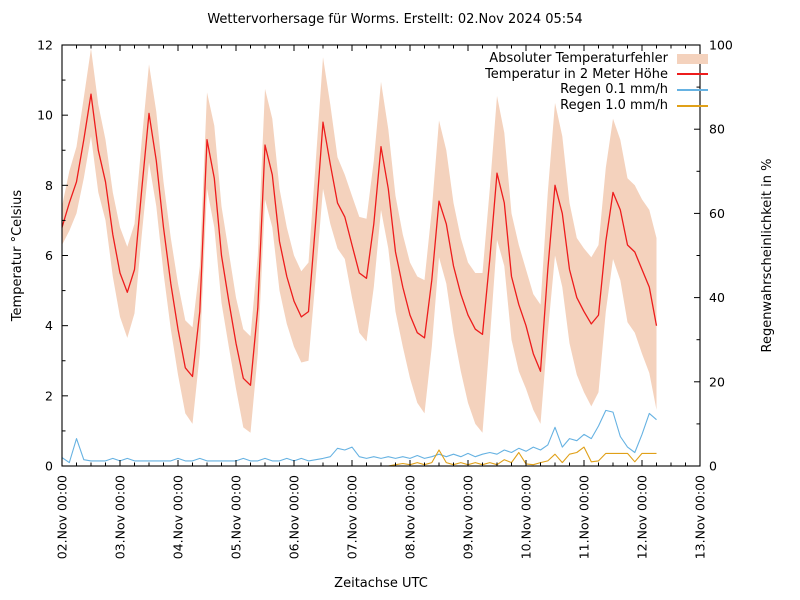  What do you see at coordinates (178, 517) in the screenshot?
I see `x-tick-label: 04.Nov 00:00` at bounding box center [178, 517].